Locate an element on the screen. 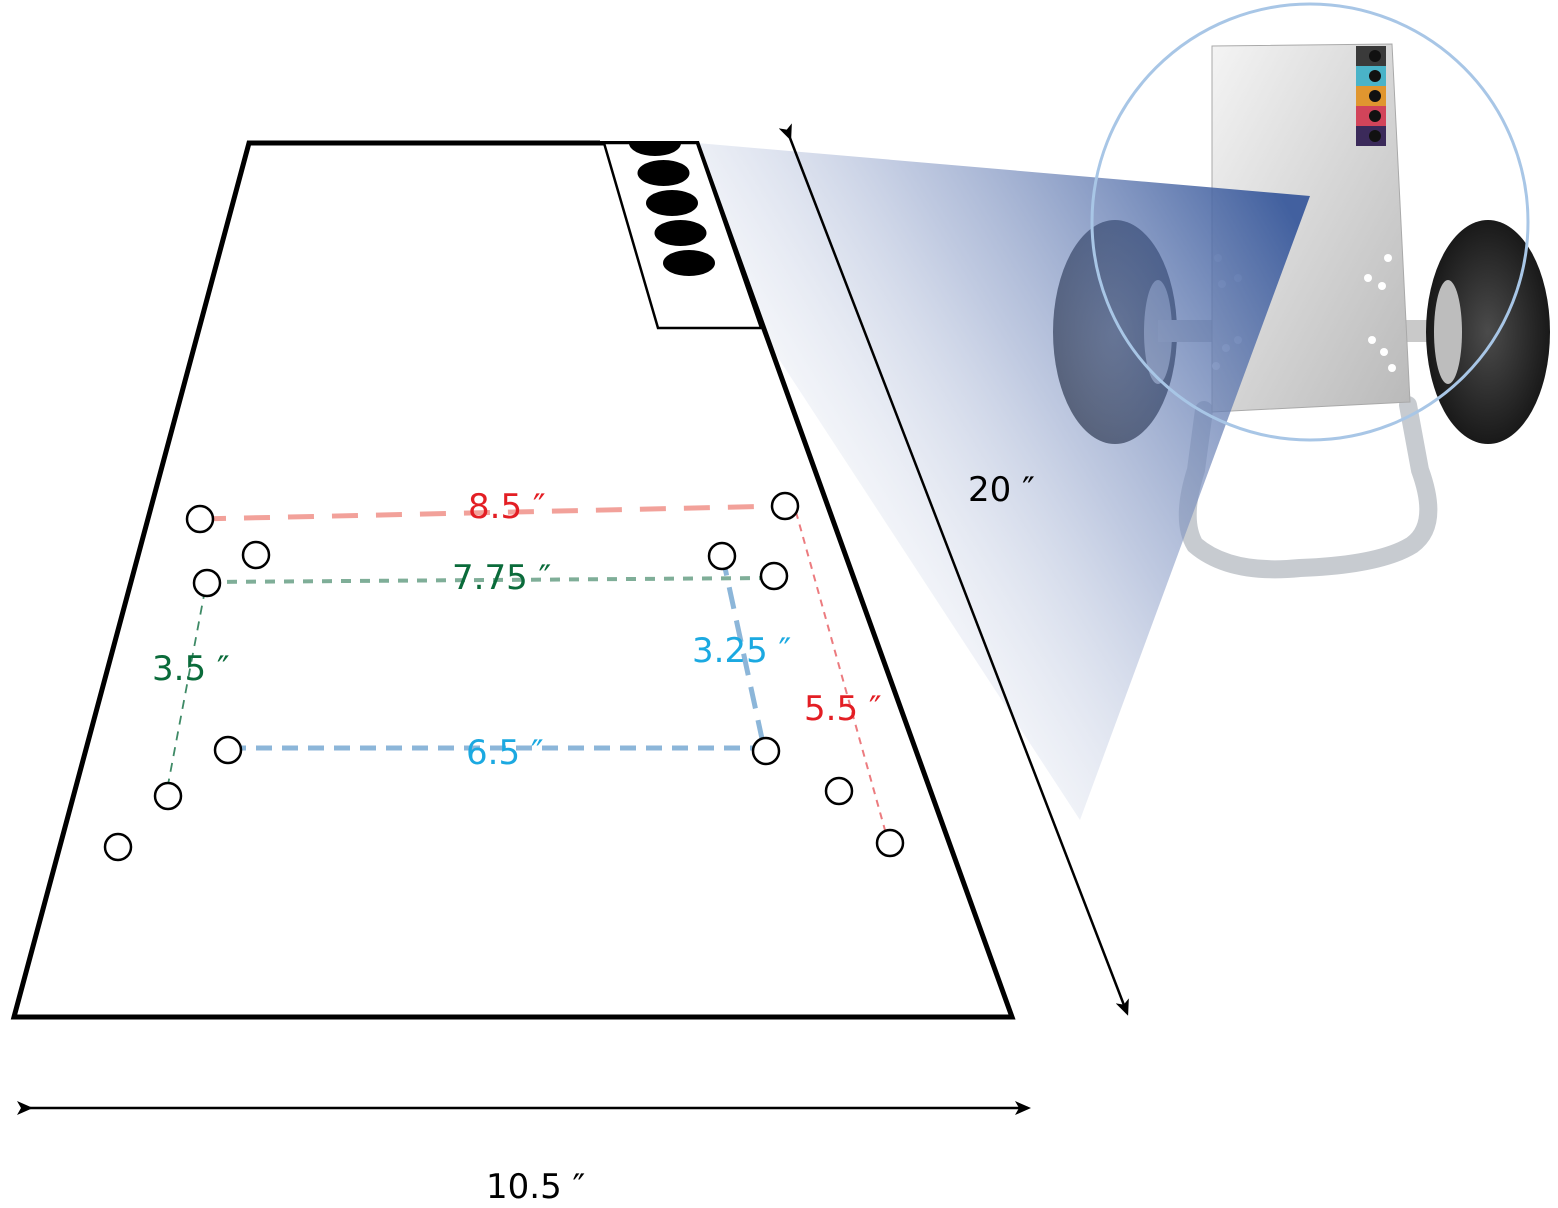 Image resolution: width=1558 pixels, height=1208 pixels. overall-height-label: 20 ″ is located at coordinates (1001, 490).